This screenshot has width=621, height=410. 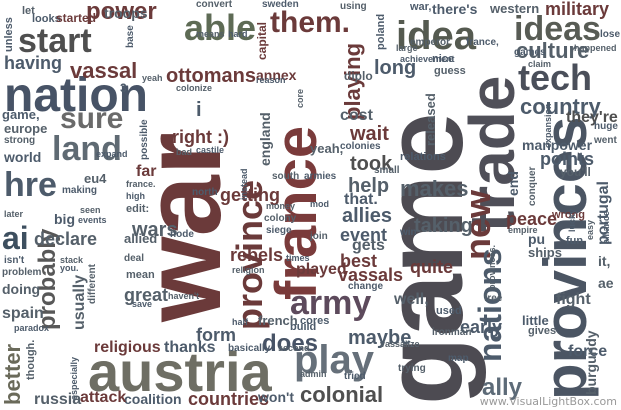 What do you see at coordinates (366, 286) in the screenshot?
I see `word-change: change` at bounding box center [366, 286].